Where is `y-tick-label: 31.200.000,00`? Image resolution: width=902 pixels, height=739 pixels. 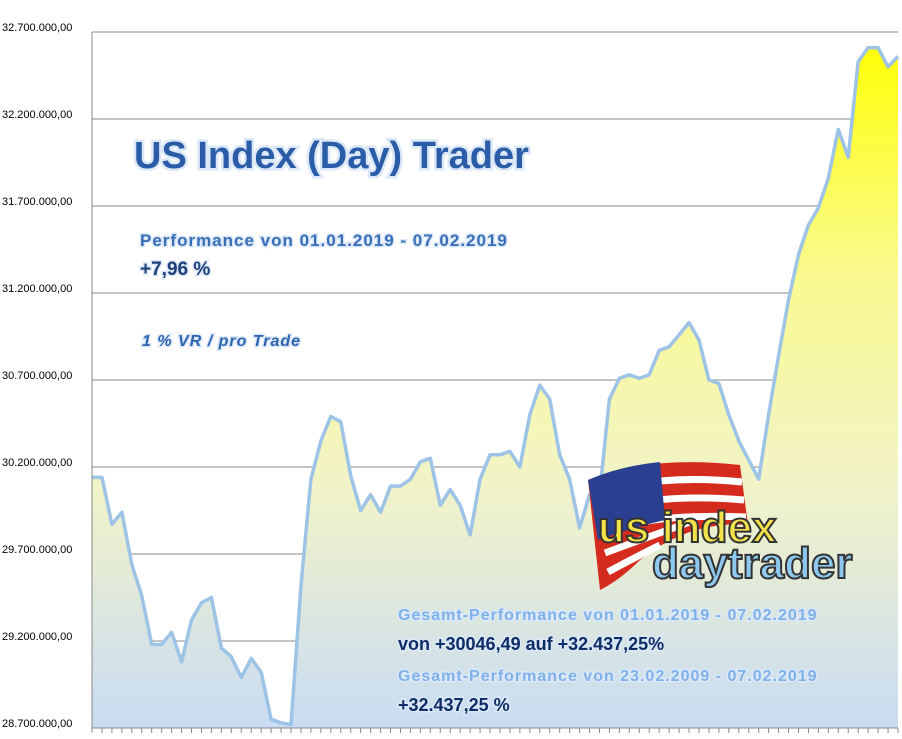 y-tick-label: 31.200.000,00 is located at coordinates (37, 289).